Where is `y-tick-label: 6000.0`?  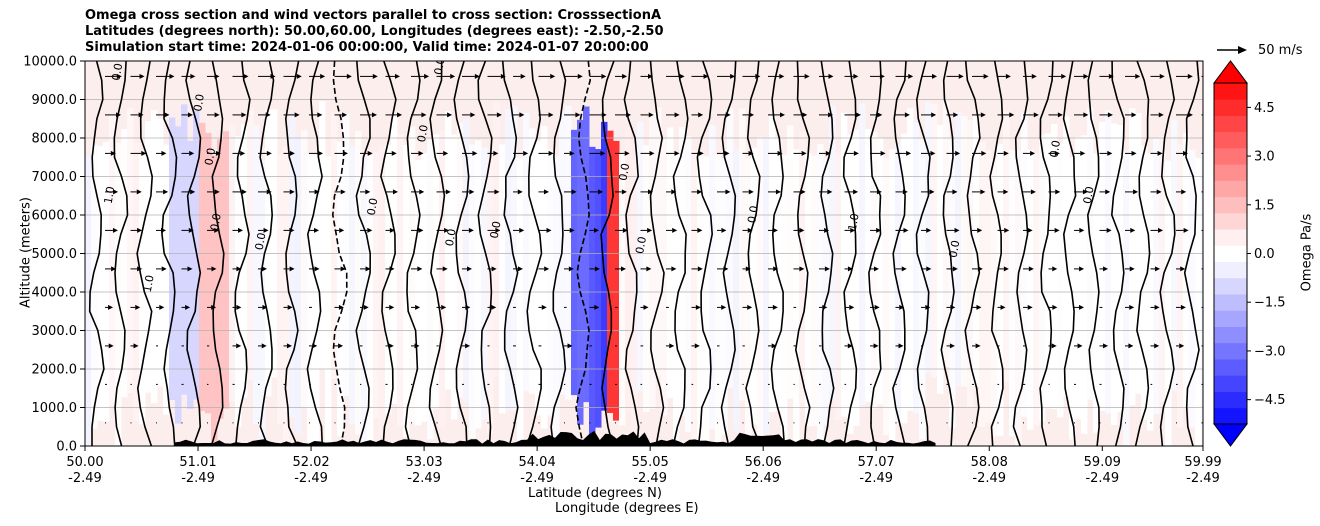
y-tick-label: 6000.0 is located at coordinates (55, 216).